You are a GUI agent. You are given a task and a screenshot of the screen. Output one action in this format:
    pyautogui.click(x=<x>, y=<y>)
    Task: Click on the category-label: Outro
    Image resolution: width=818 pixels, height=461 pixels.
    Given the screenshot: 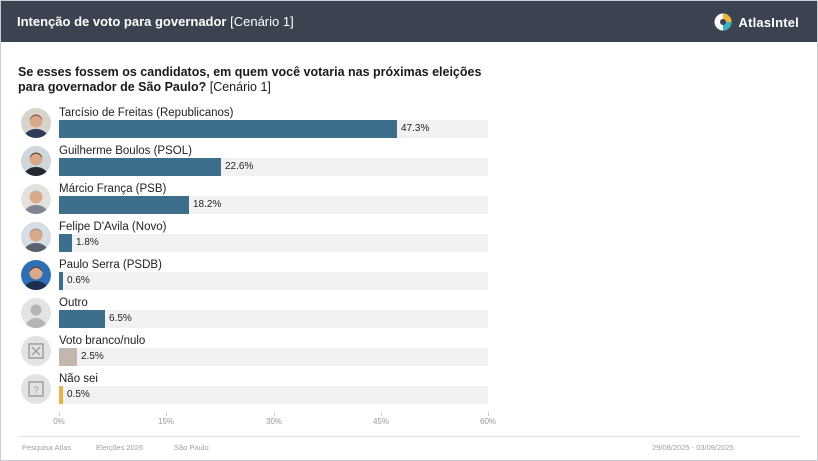 What is the action you would take?
    pyautogui.click(x=73, y=303)
    